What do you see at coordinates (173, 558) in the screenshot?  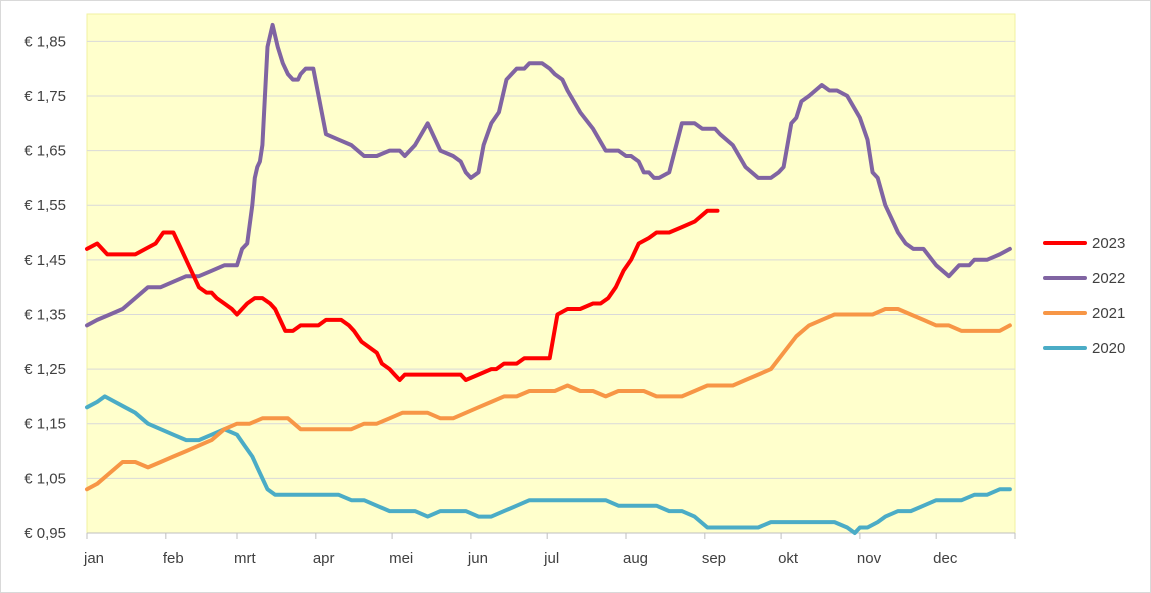 I see `x-tick-label: feb` at bounding box center [173, 558].